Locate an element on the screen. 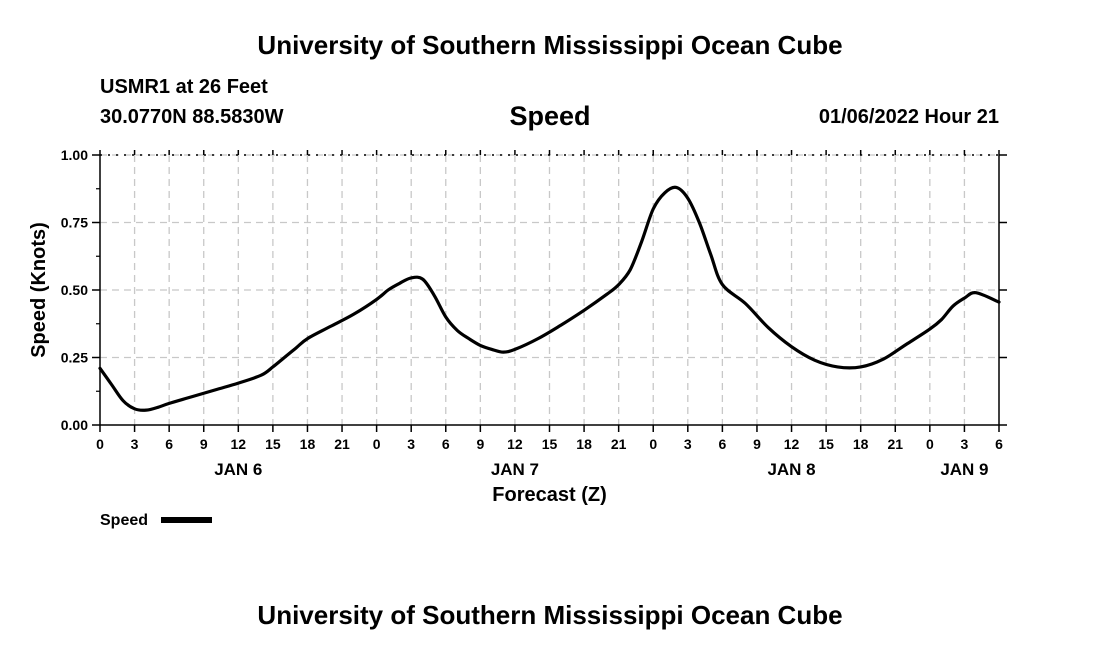 The height and width of the screenshot is (650, 1100). y-tick-label: 0.50 is located at coordinates (74, 290).